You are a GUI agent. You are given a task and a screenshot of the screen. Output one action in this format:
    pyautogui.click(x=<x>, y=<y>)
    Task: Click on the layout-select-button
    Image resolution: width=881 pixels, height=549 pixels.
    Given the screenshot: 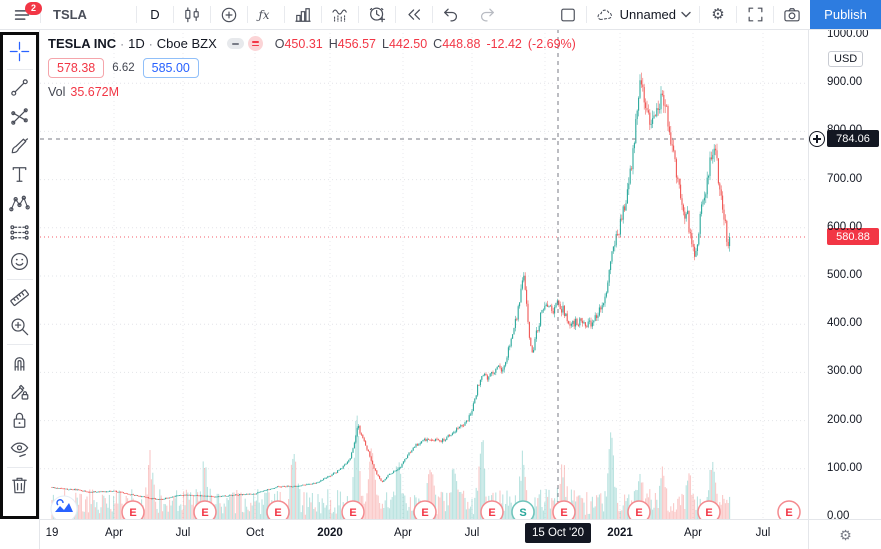 What is the action you would take?
    pyautogui.click(x=568, y=15)
    